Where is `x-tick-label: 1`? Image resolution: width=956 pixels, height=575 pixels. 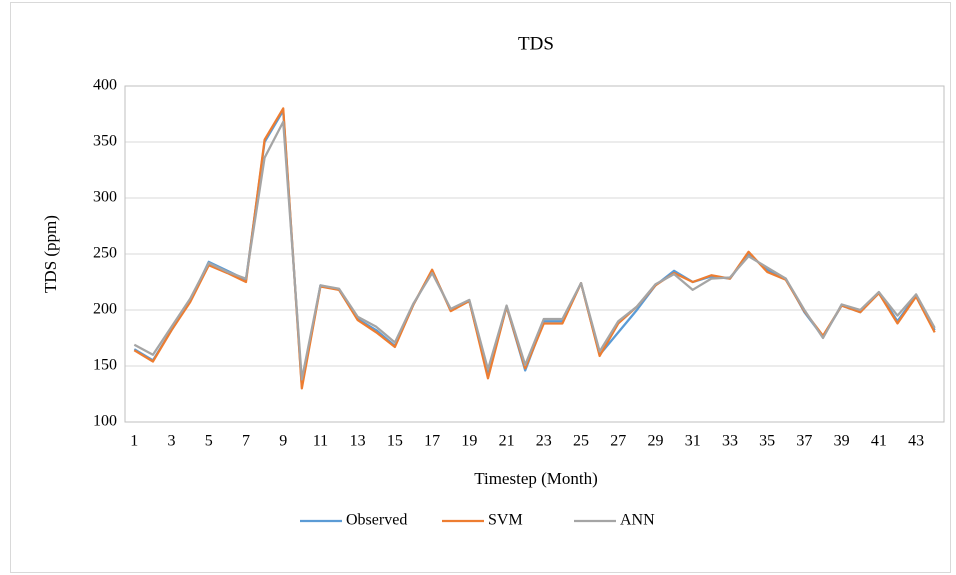 x-tick-label: 1 is located at coordinates (134, 441).